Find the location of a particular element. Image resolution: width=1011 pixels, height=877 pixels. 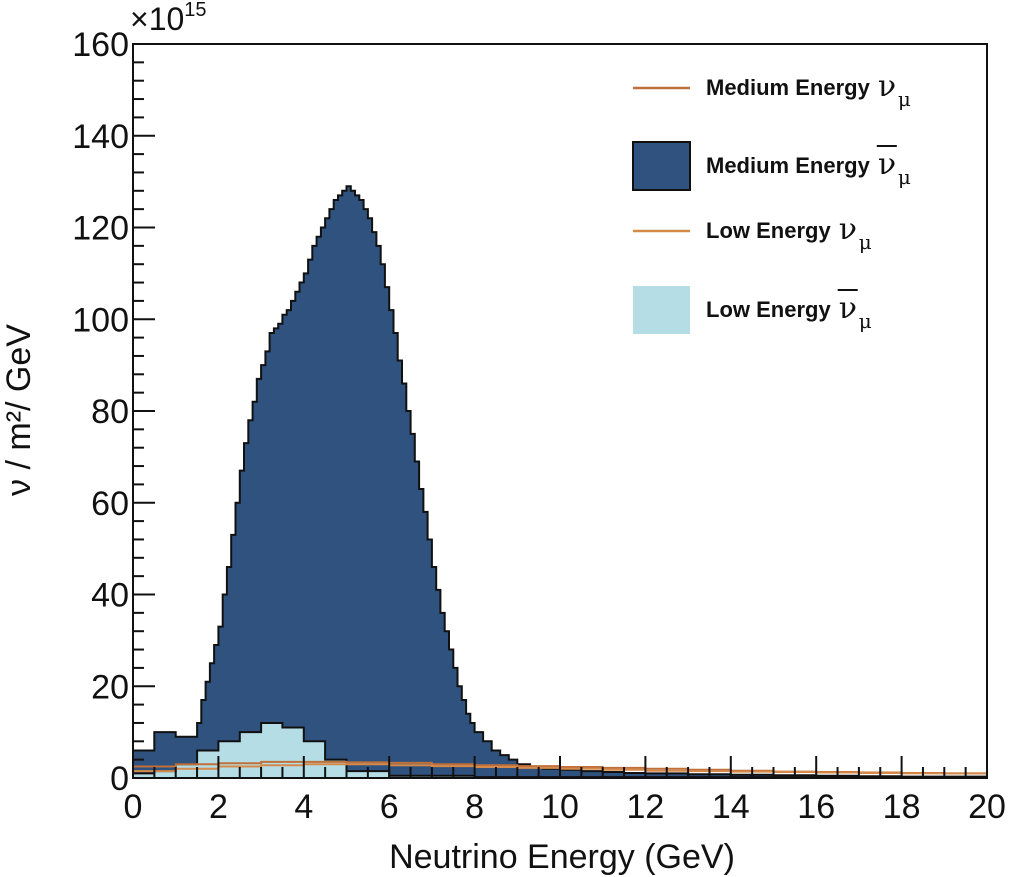

x-tick-label: 8 is located at coordinates (474, 807).